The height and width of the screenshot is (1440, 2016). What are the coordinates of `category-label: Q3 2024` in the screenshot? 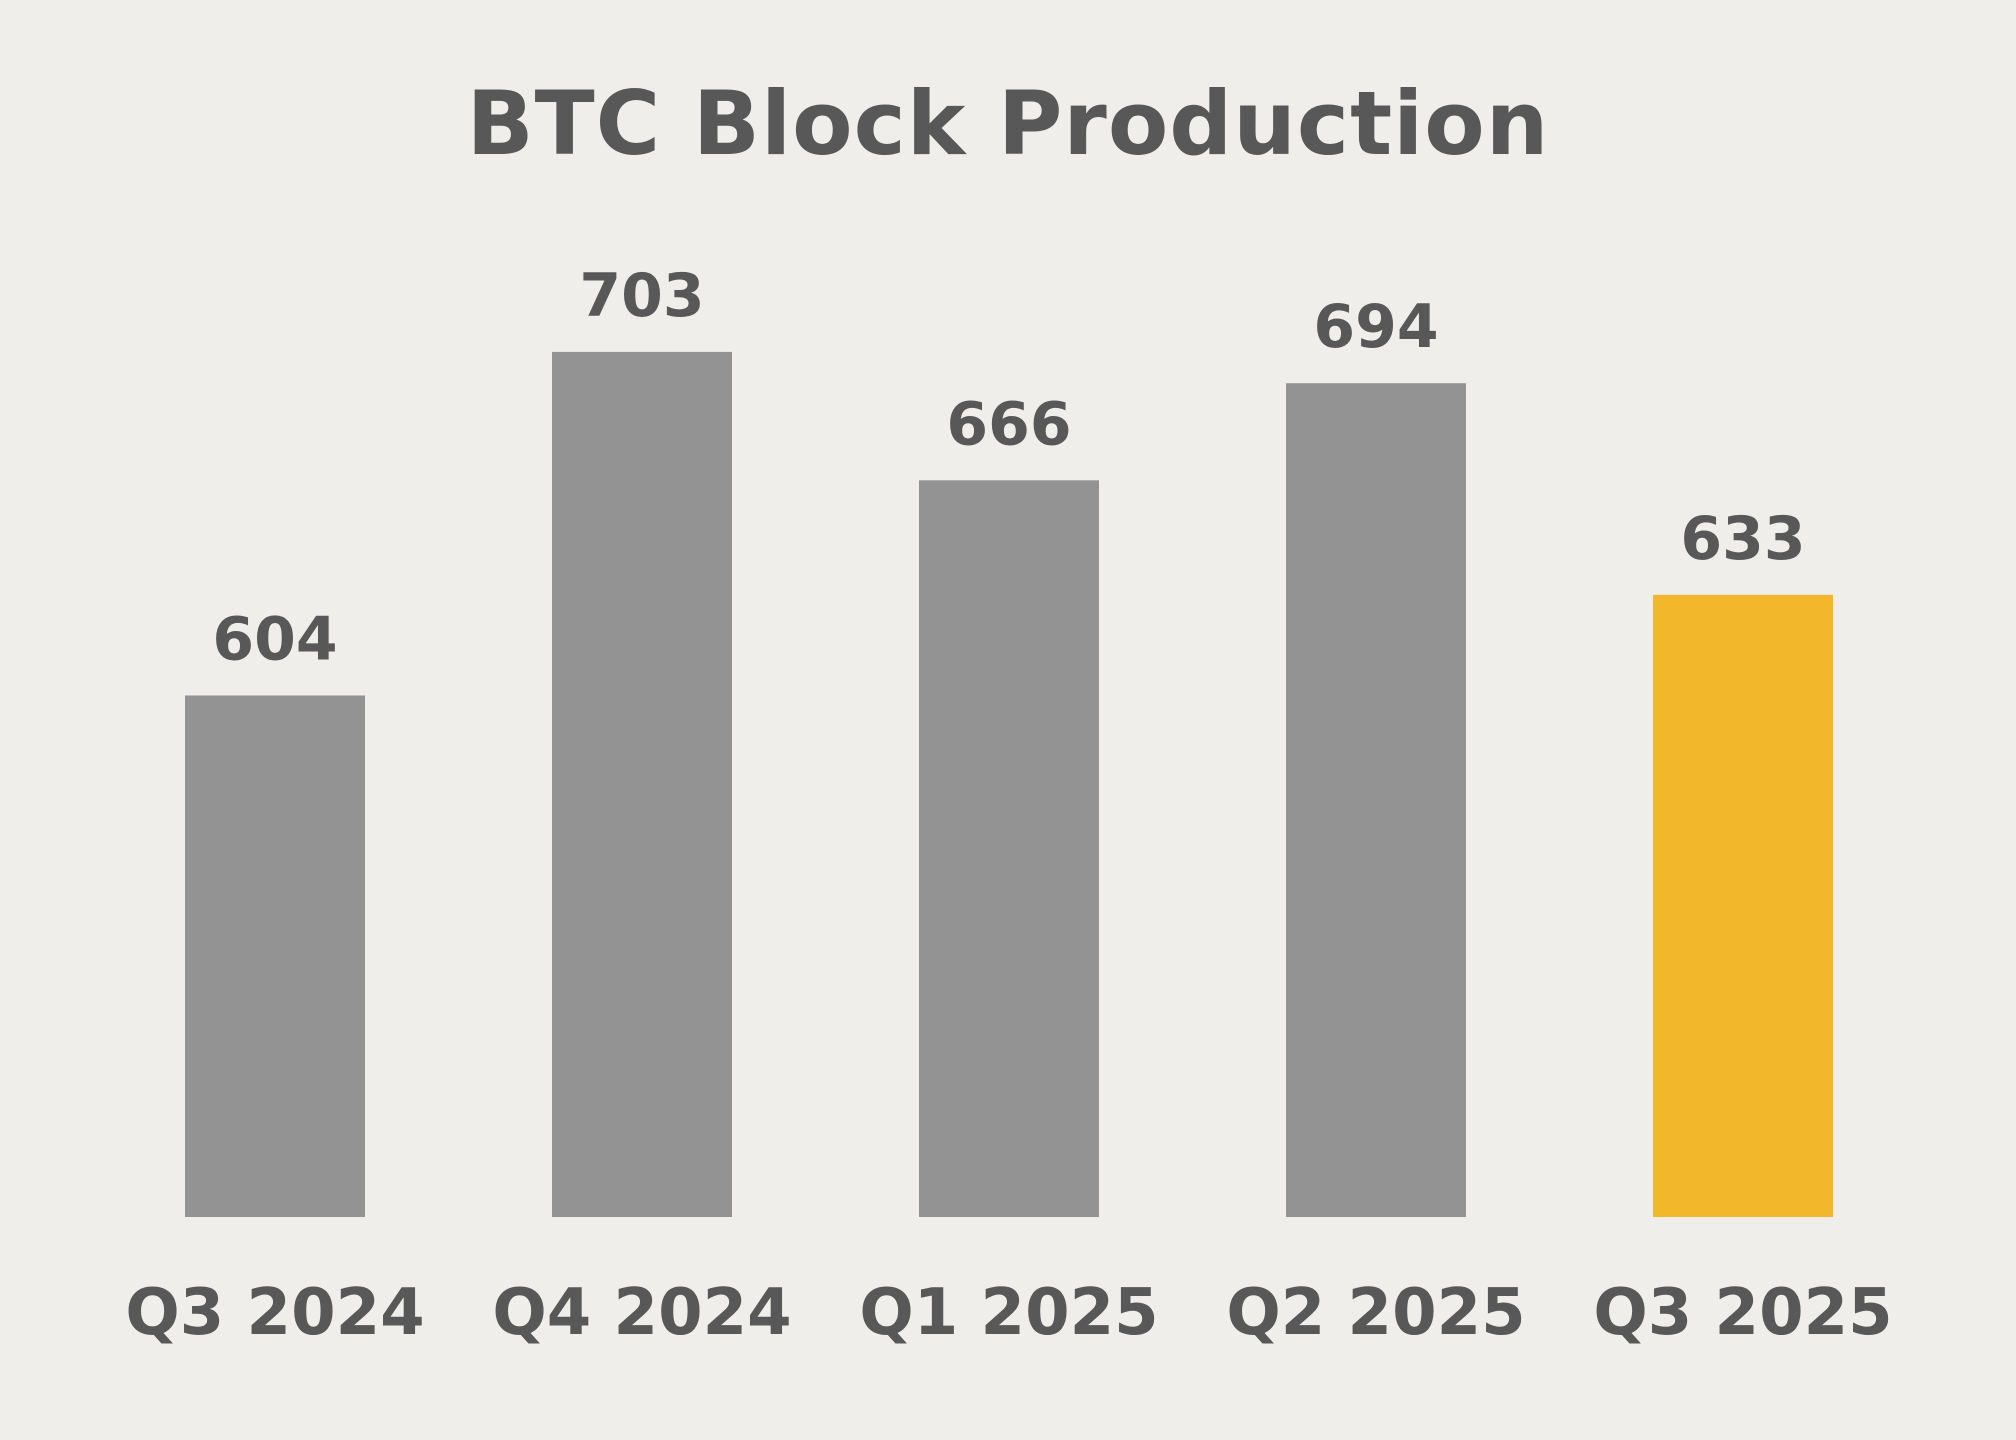 It's located at (274, 1313).